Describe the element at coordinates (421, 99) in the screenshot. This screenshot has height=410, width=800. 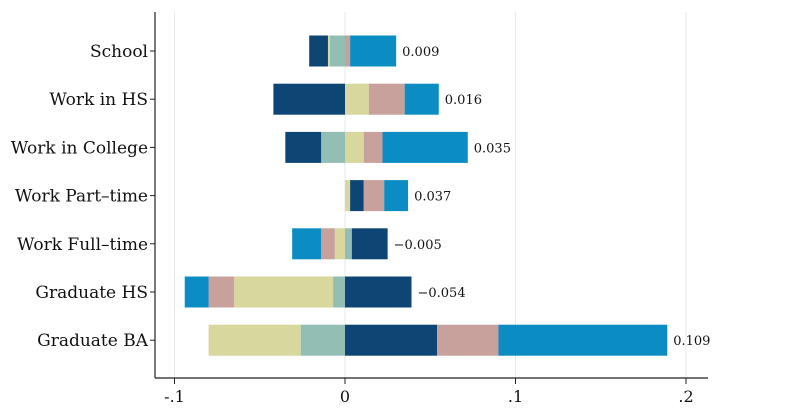
I see `bar-segment-row1-series4` at that location.